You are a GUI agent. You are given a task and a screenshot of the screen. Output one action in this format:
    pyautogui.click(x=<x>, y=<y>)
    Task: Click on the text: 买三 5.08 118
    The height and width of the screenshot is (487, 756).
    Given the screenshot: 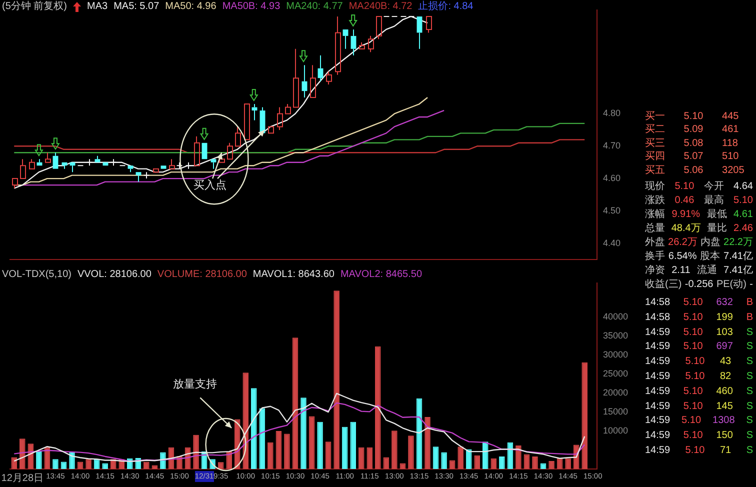 What is the action you would take?
    pyautogui.click(x=691, y=143)
    